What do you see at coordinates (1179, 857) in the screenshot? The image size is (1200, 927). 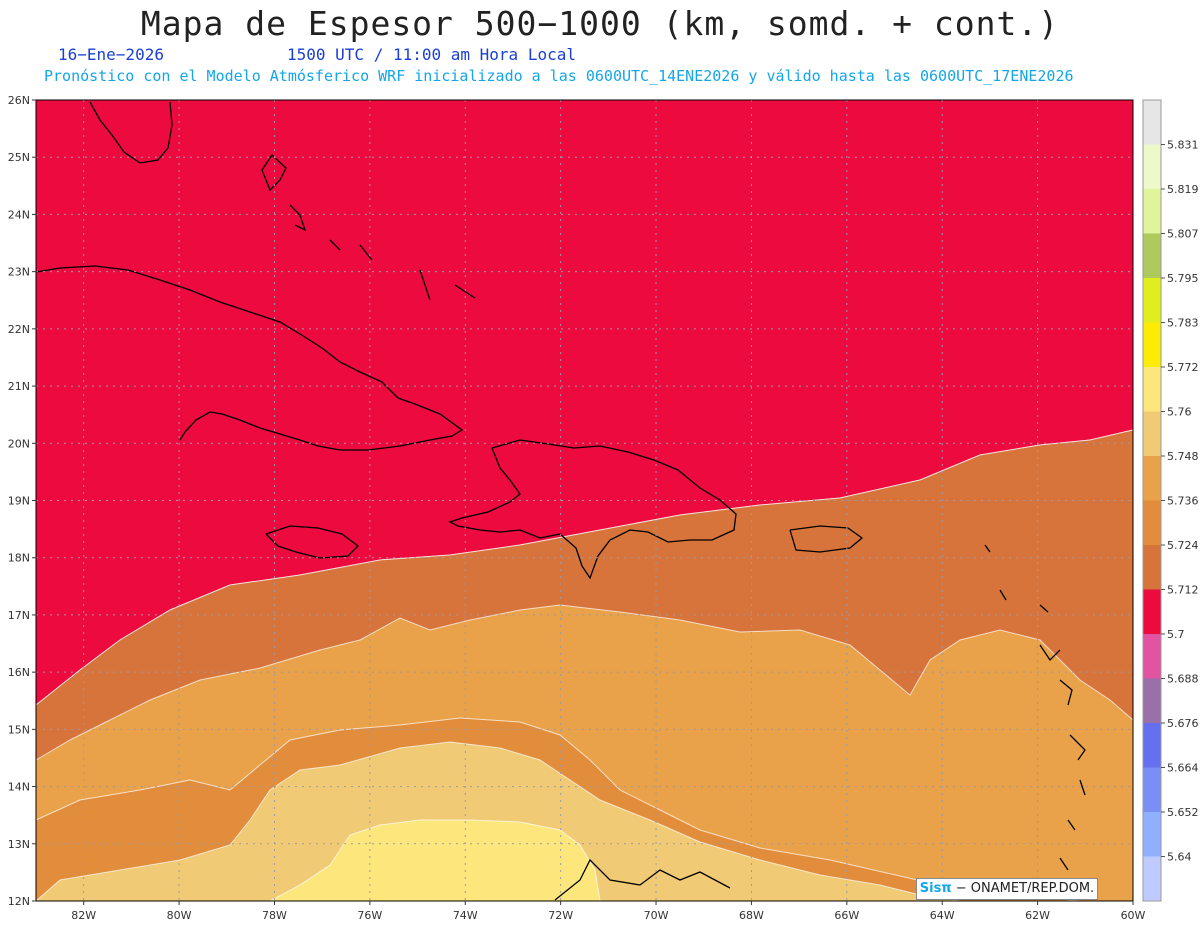 I see `legend-label: 5.64` at bounding box center [1179, 857].